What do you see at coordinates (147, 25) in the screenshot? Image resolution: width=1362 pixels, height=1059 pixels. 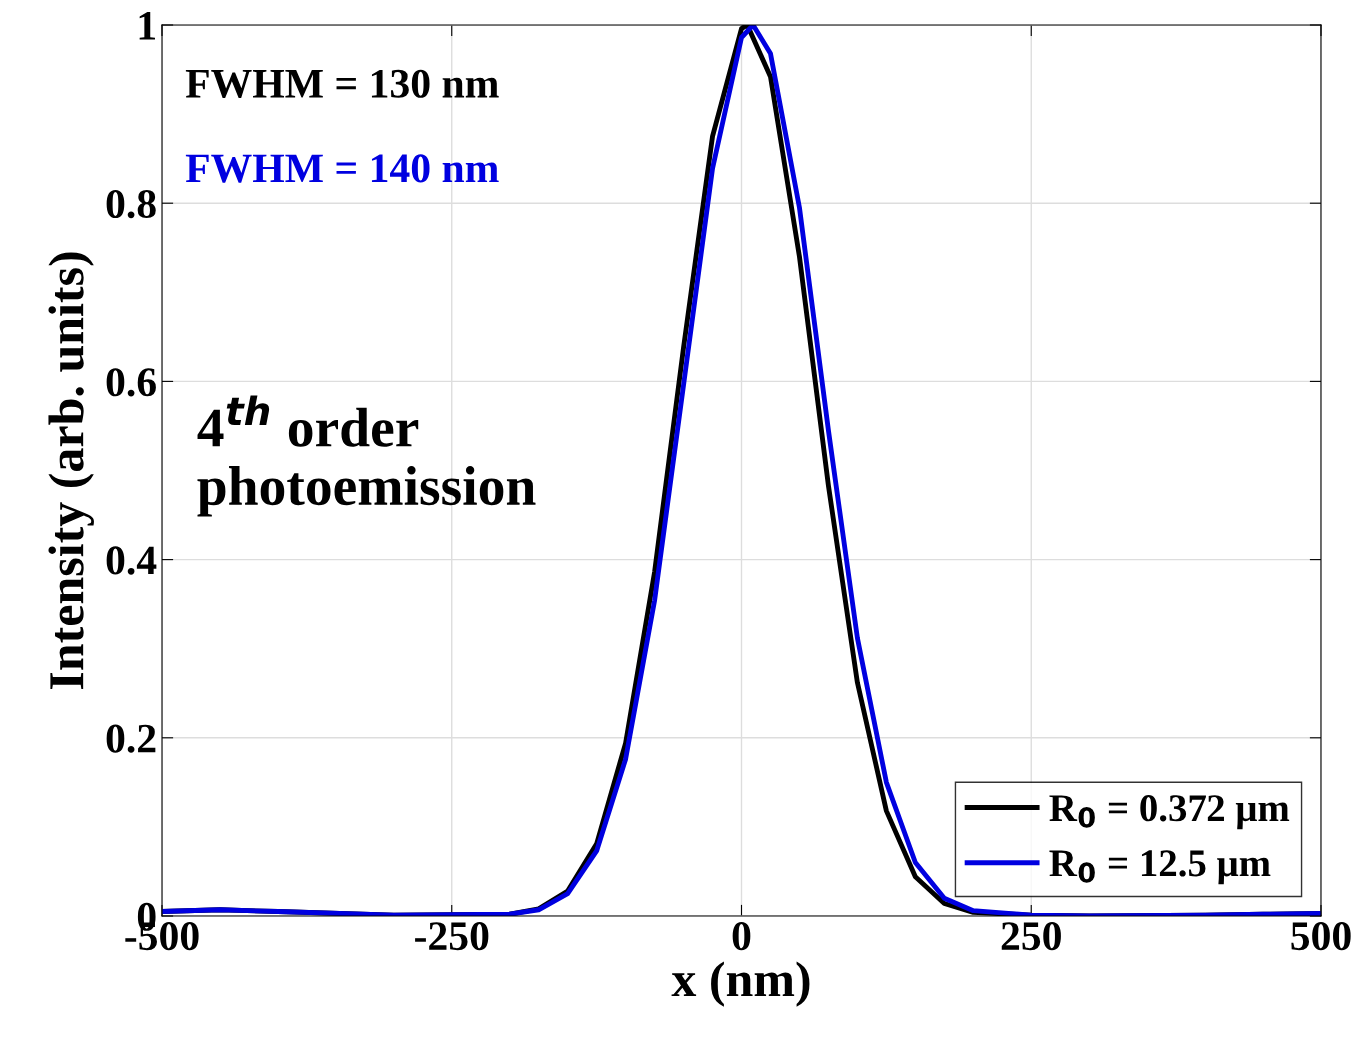 I see `y-tick-label: 1` at bounding box center [147, 25].